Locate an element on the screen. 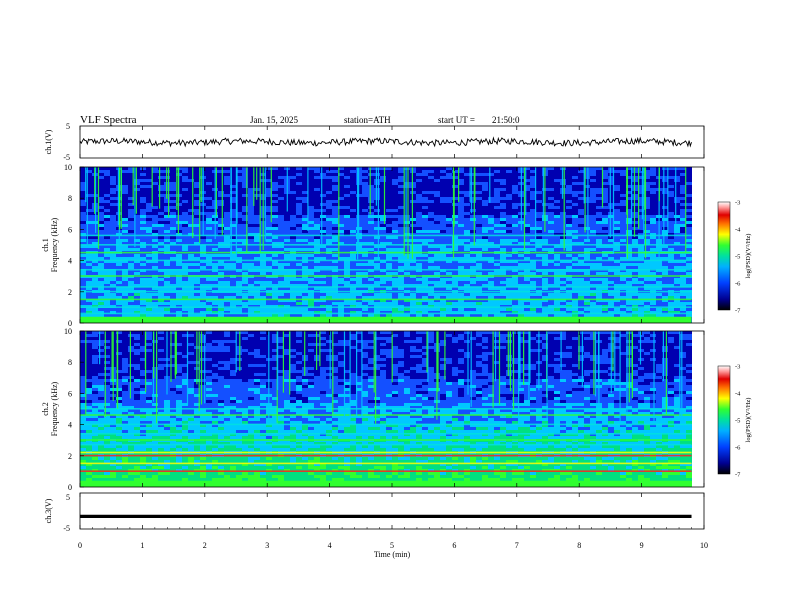 The image size is (792, 612). ch1-colorbar-tick: -6 is located at coordinates (738, 284).